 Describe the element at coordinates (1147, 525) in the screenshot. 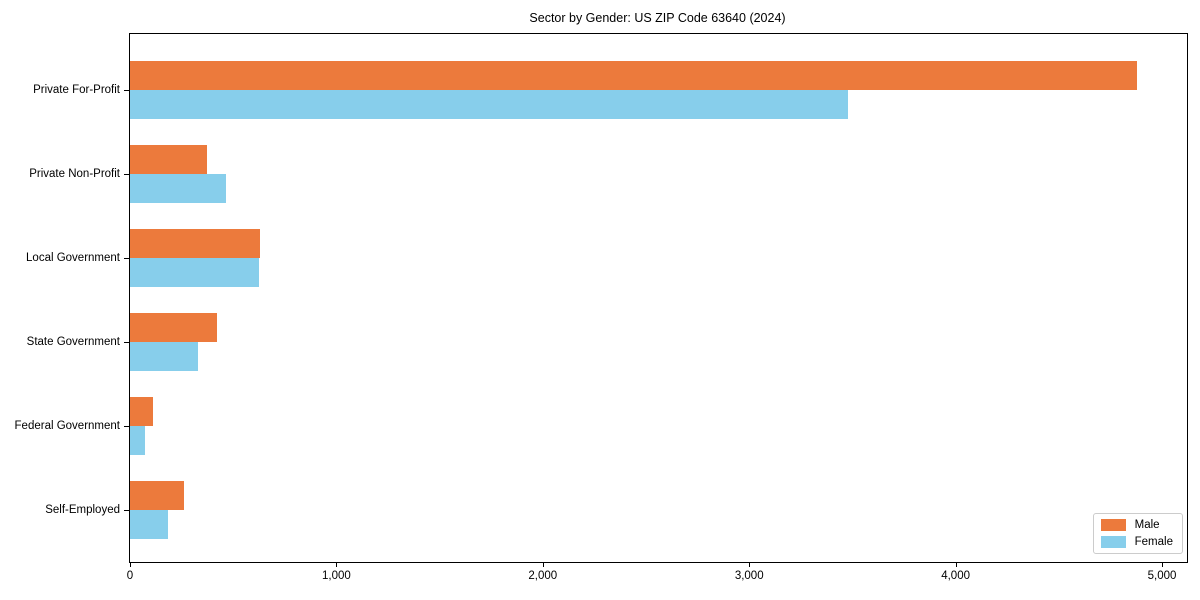

I see `legend-label-male: Male` at that location.